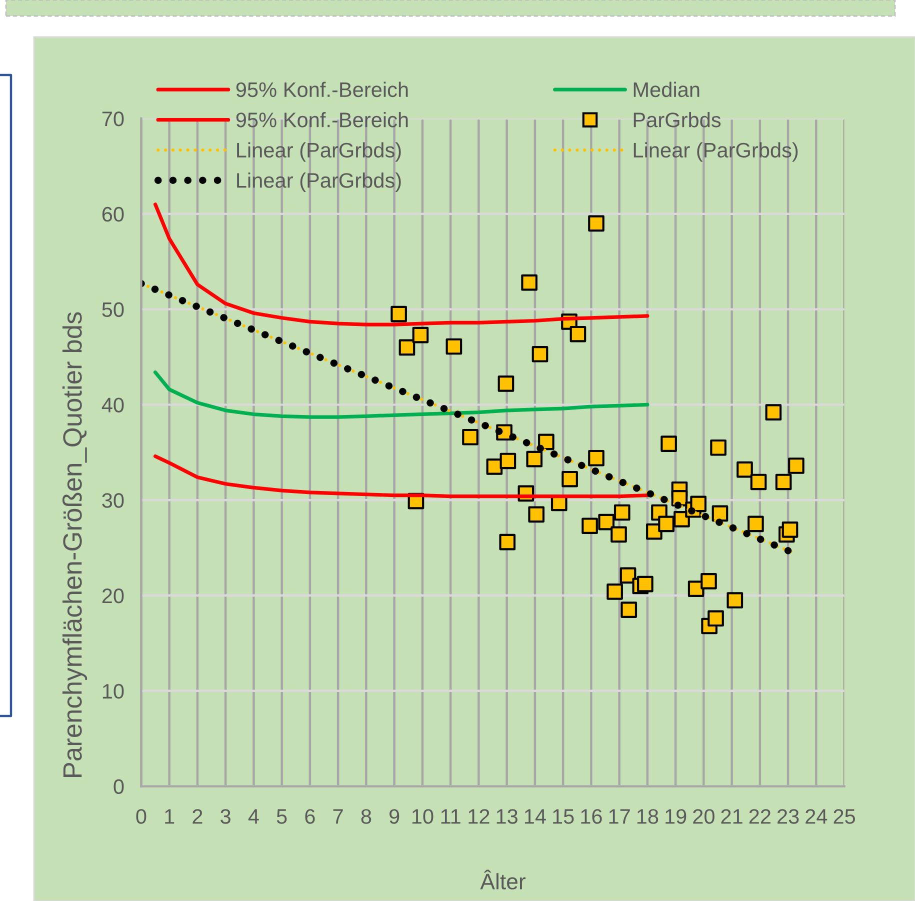 The height and width of the screenshot is (901, 915). I want to click on x-tick-label: 24, so click(817, 816).